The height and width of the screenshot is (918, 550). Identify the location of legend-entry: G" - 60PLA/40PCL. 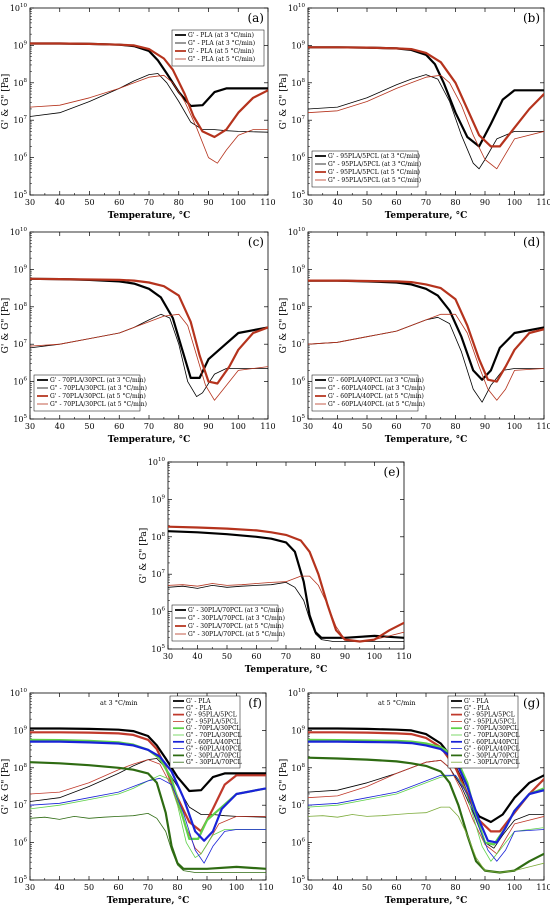
(492, 749).